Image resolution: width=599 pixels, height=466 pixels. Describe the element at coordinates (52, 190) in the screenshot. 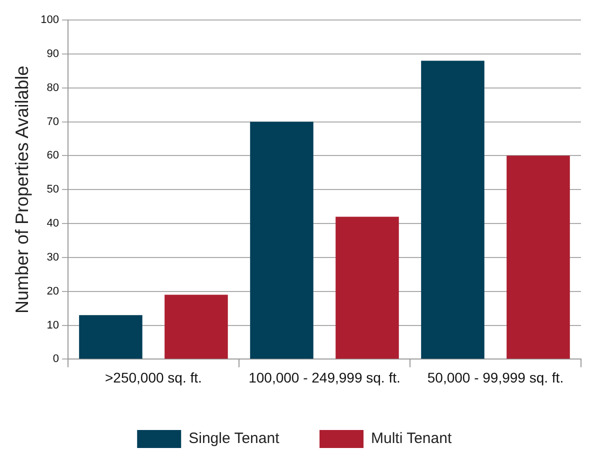

I see `y-tick-label: 50` at that location.